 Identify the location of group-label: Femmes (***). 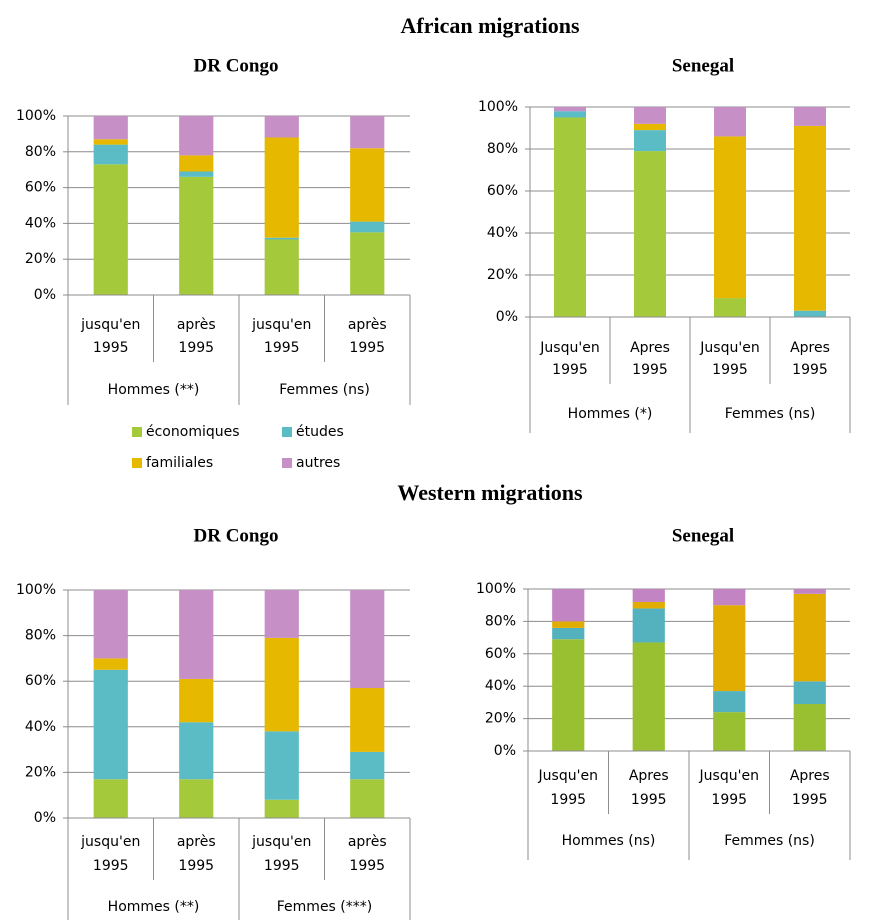
(324, 907).